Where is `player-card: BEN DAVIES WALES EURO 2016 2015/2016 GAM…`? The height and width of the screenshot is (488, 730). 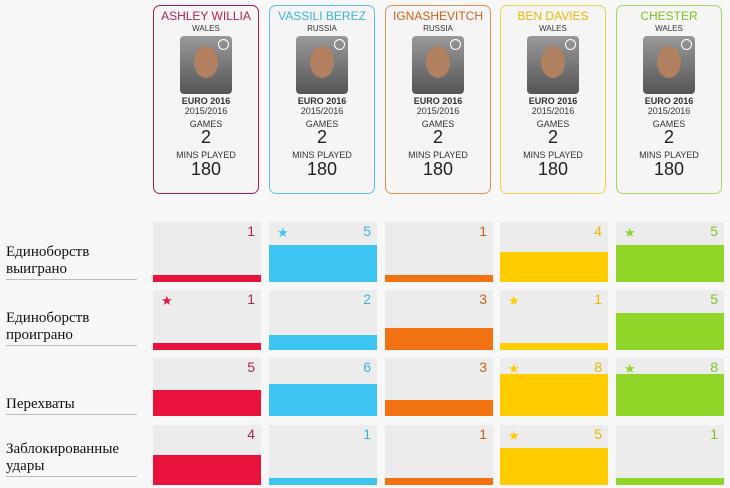 player-card: BEN DAVIES WALES EURO 2016 2015/2016 GAM… is located at coordinates (553, 99).